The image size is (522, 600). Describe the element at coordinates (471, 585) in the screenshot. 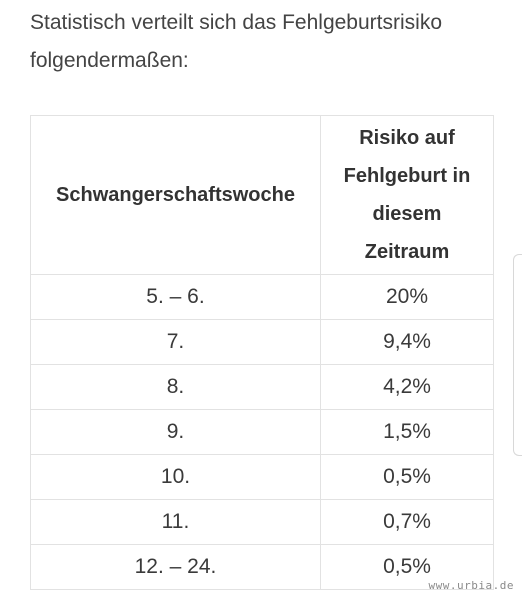

I see `site-watermark: www.urbia.de` at that location.